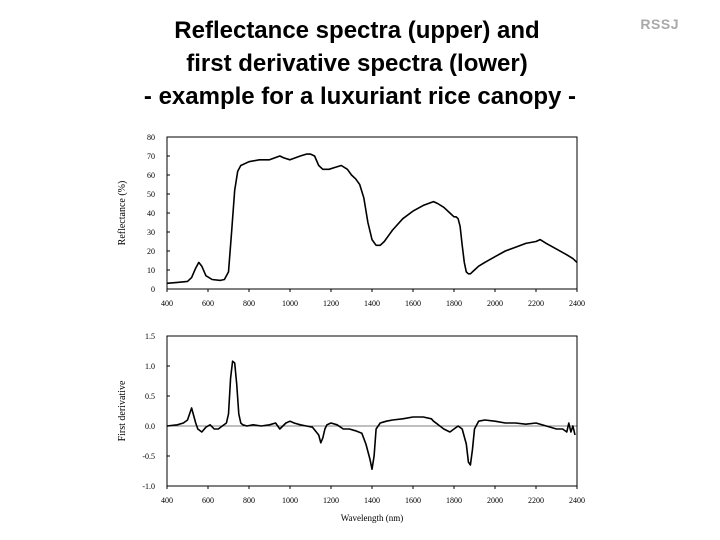 The image size is (720, 540). I want to click on derivative-y-tick-label: 1.0, so click(150, 366).